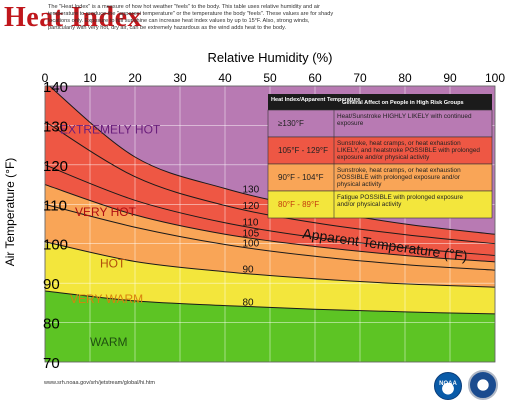  Describe the element at coordinates (249, 303) in the screenshot. I see `curve-label-80: 80` at that location.